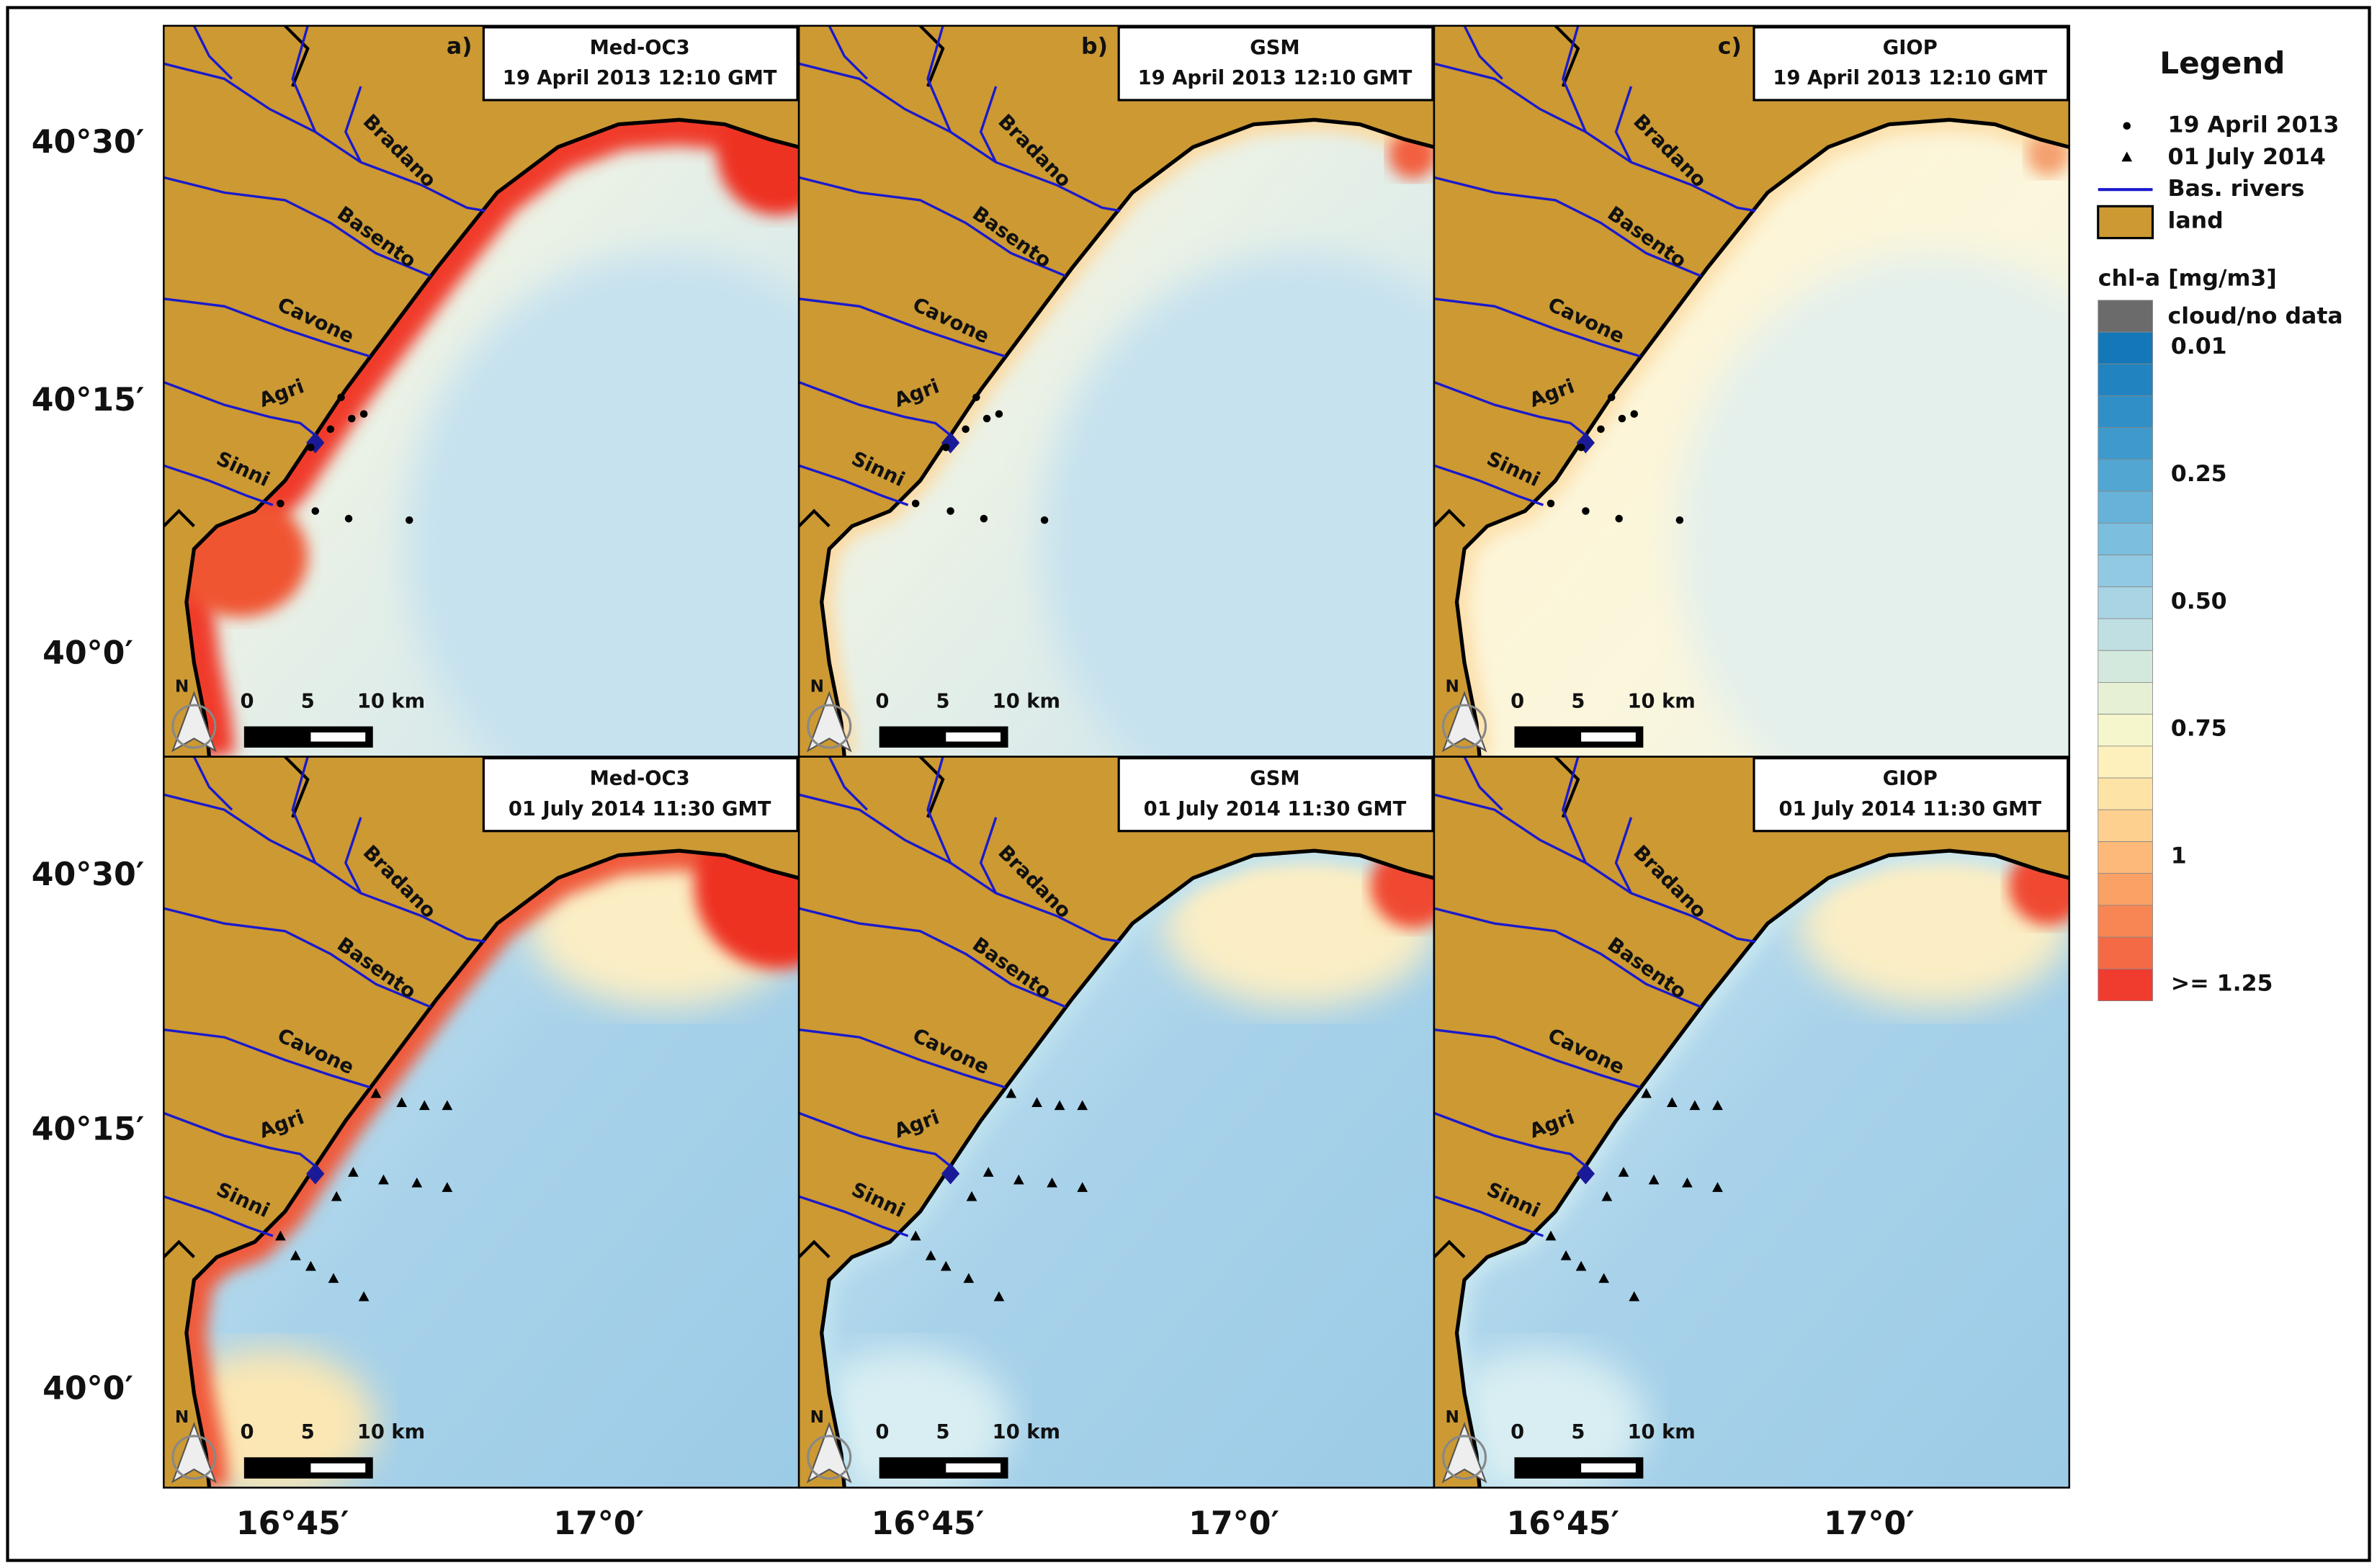  What do you see at coordinates (87, 1389) in the screenshot?
I see `latitude-label: 40°0′` at bounding box center [87, 1389].